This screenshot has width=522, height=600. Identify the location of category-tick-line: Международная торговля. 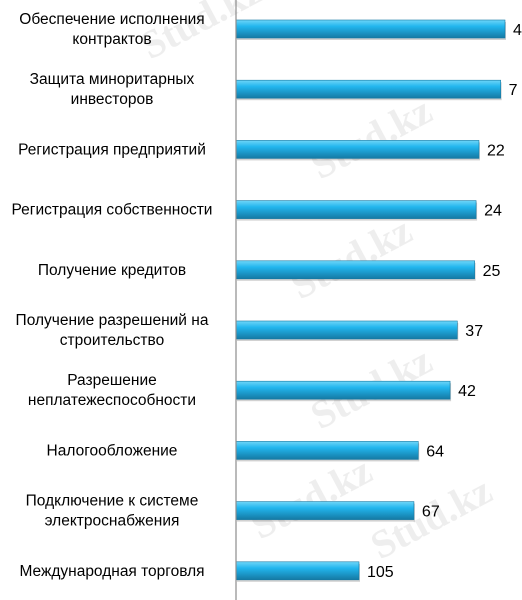
(111, 571).